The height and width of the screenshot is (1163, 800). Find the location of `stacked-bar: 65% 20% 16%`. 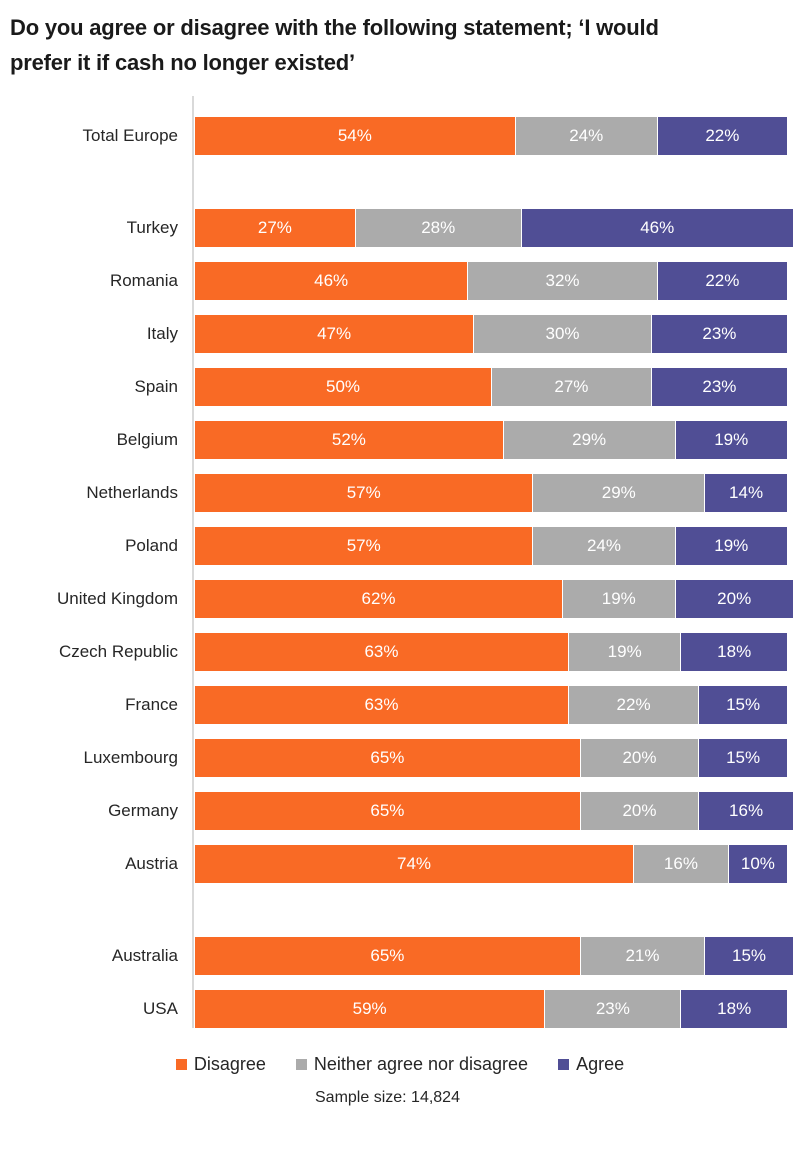

stacked-bar: 65% 20% 16% is located at coordinates (494, 811).